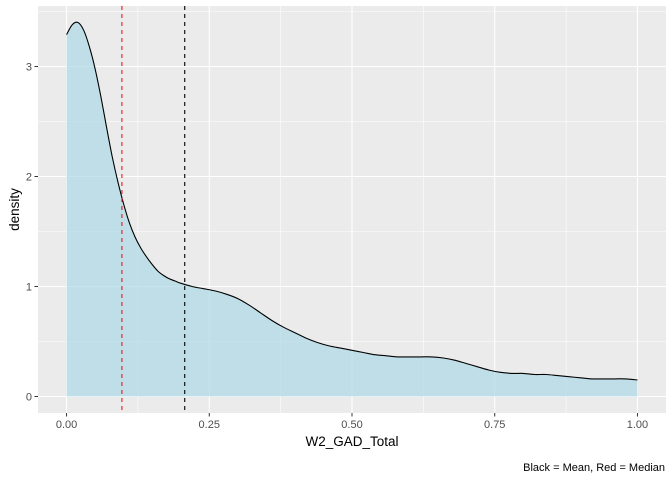  Describe the element at coordinates (29, 178) in the screenshot. I see `y-tick-label: 2` at that location.